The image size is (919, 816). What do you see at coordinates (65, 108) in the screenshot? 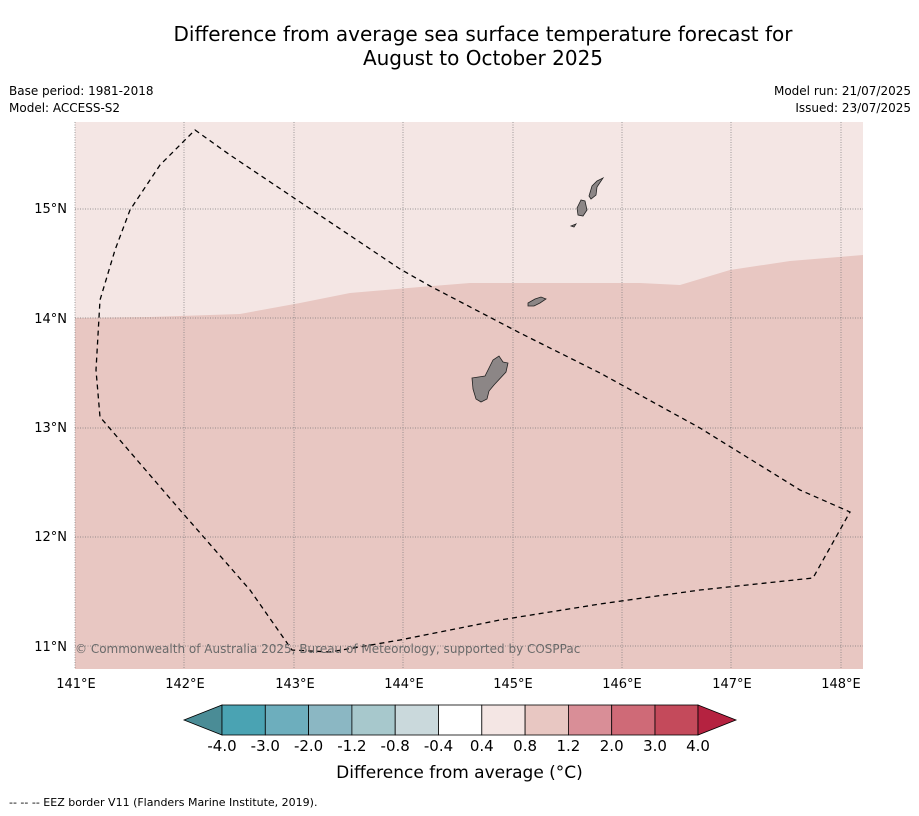
I see `model-name: Model: ACCESS-S2` at bounding box center [65, 108].